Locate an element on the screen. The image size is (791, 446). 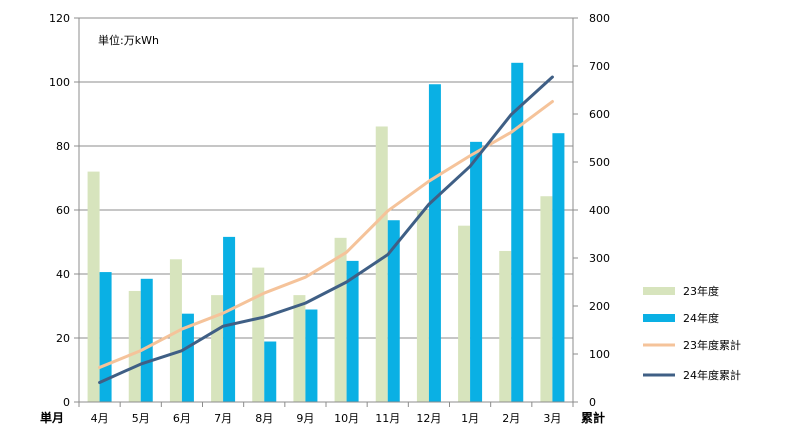
left-tick-label: 80 is located at coordinates (63, 146).